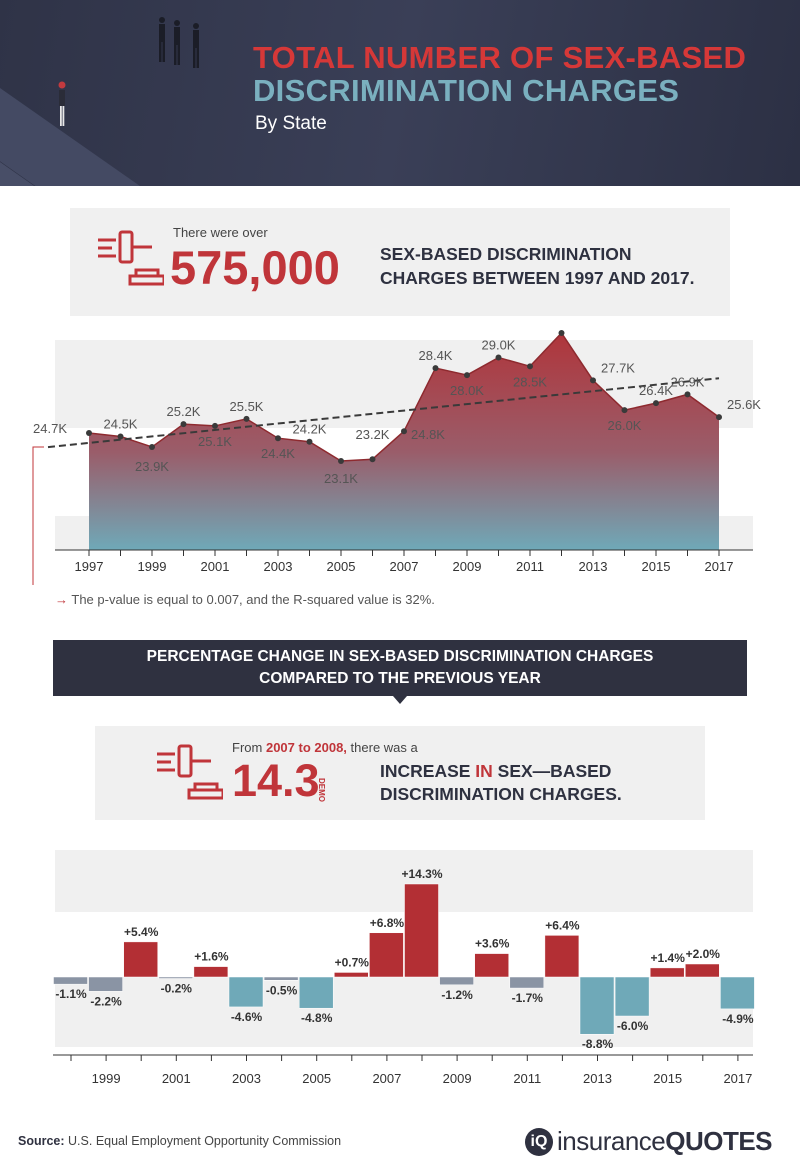 The height and width of the screenshot is (1168, 800). I want to click on stat2-desc-c: SEX—BASED, so click(552, 771).